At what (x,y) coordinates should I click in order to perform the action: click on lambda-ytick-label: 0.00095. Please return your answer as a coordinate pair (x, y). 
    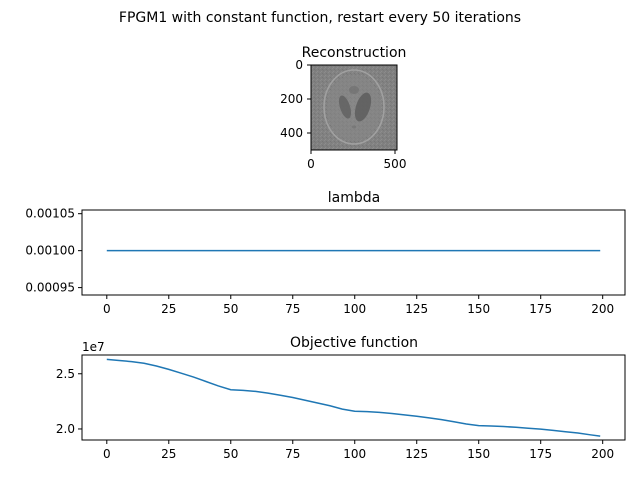
    Looking at the image, I should click on (50, 288).